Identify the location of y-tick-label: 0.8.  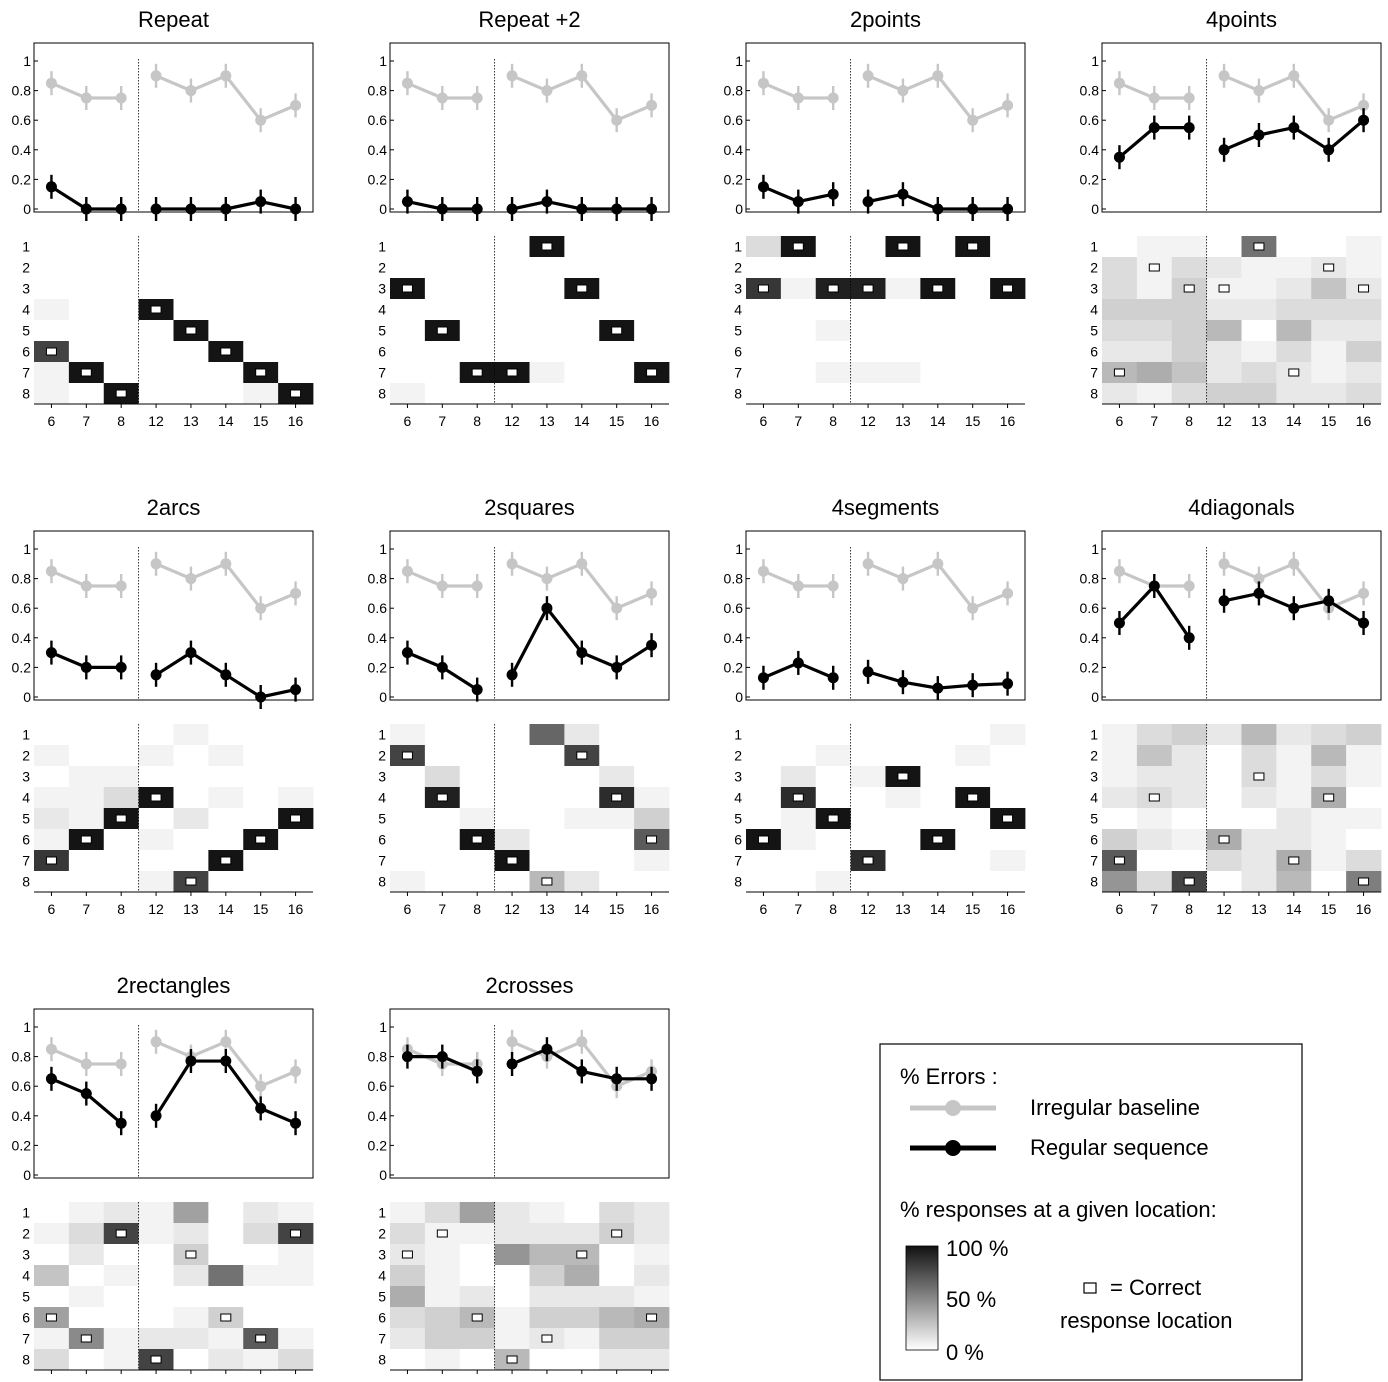
(378, 579).